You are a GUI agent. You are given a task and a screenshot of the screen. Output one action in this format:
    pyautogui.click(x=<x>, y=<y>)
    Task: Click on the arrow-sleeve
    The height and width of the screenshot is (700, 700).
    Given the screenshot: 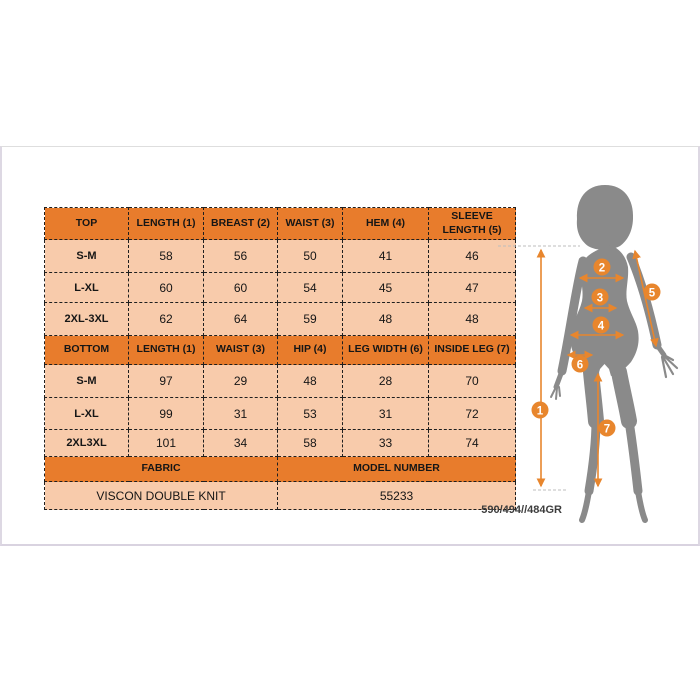 What is the action you would take?
    pyautogui.click(x=645, y=298)
    